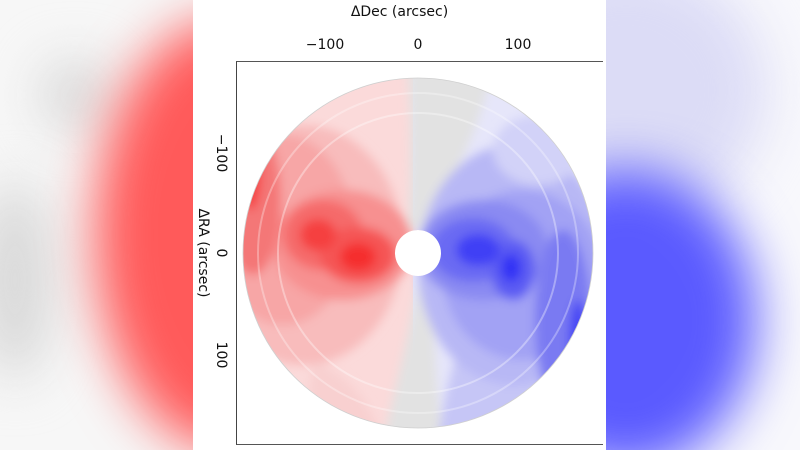 The width and height of the screenshot is (800, 450). I want to click on x-tick-label: −100, so click(325, 45).